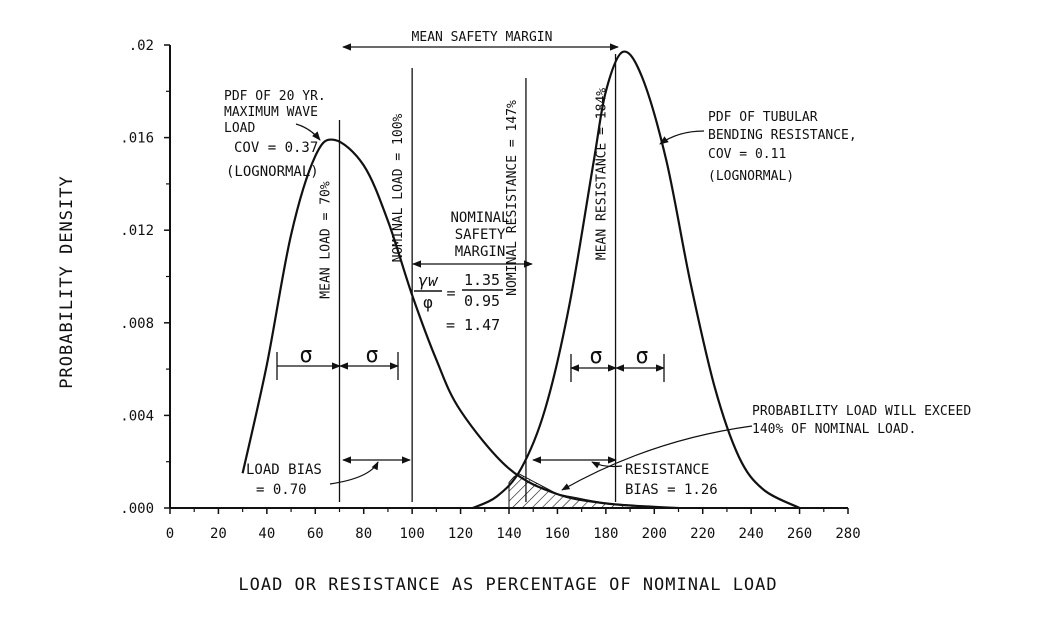 The width and height of the screenshot is (1063, 623). What do you see at coordinates (170, 534) in the screenshot?
I see `x-tick-label: 0` at bounding box center [170, 534].